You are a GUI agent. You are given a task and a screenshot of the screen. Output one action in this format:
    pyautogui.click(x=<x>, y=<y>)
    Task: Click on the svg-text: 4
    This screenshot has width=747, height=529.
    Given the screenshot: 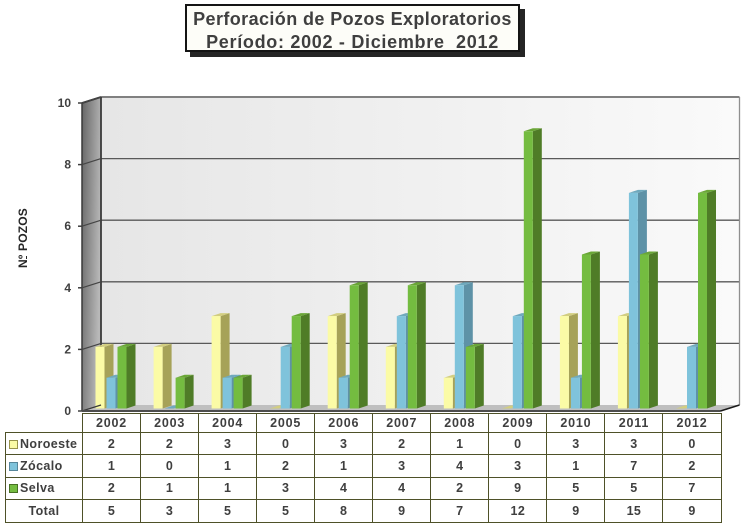 What is the action you would take?
    pyautogui.click(x=67, y=288)
    